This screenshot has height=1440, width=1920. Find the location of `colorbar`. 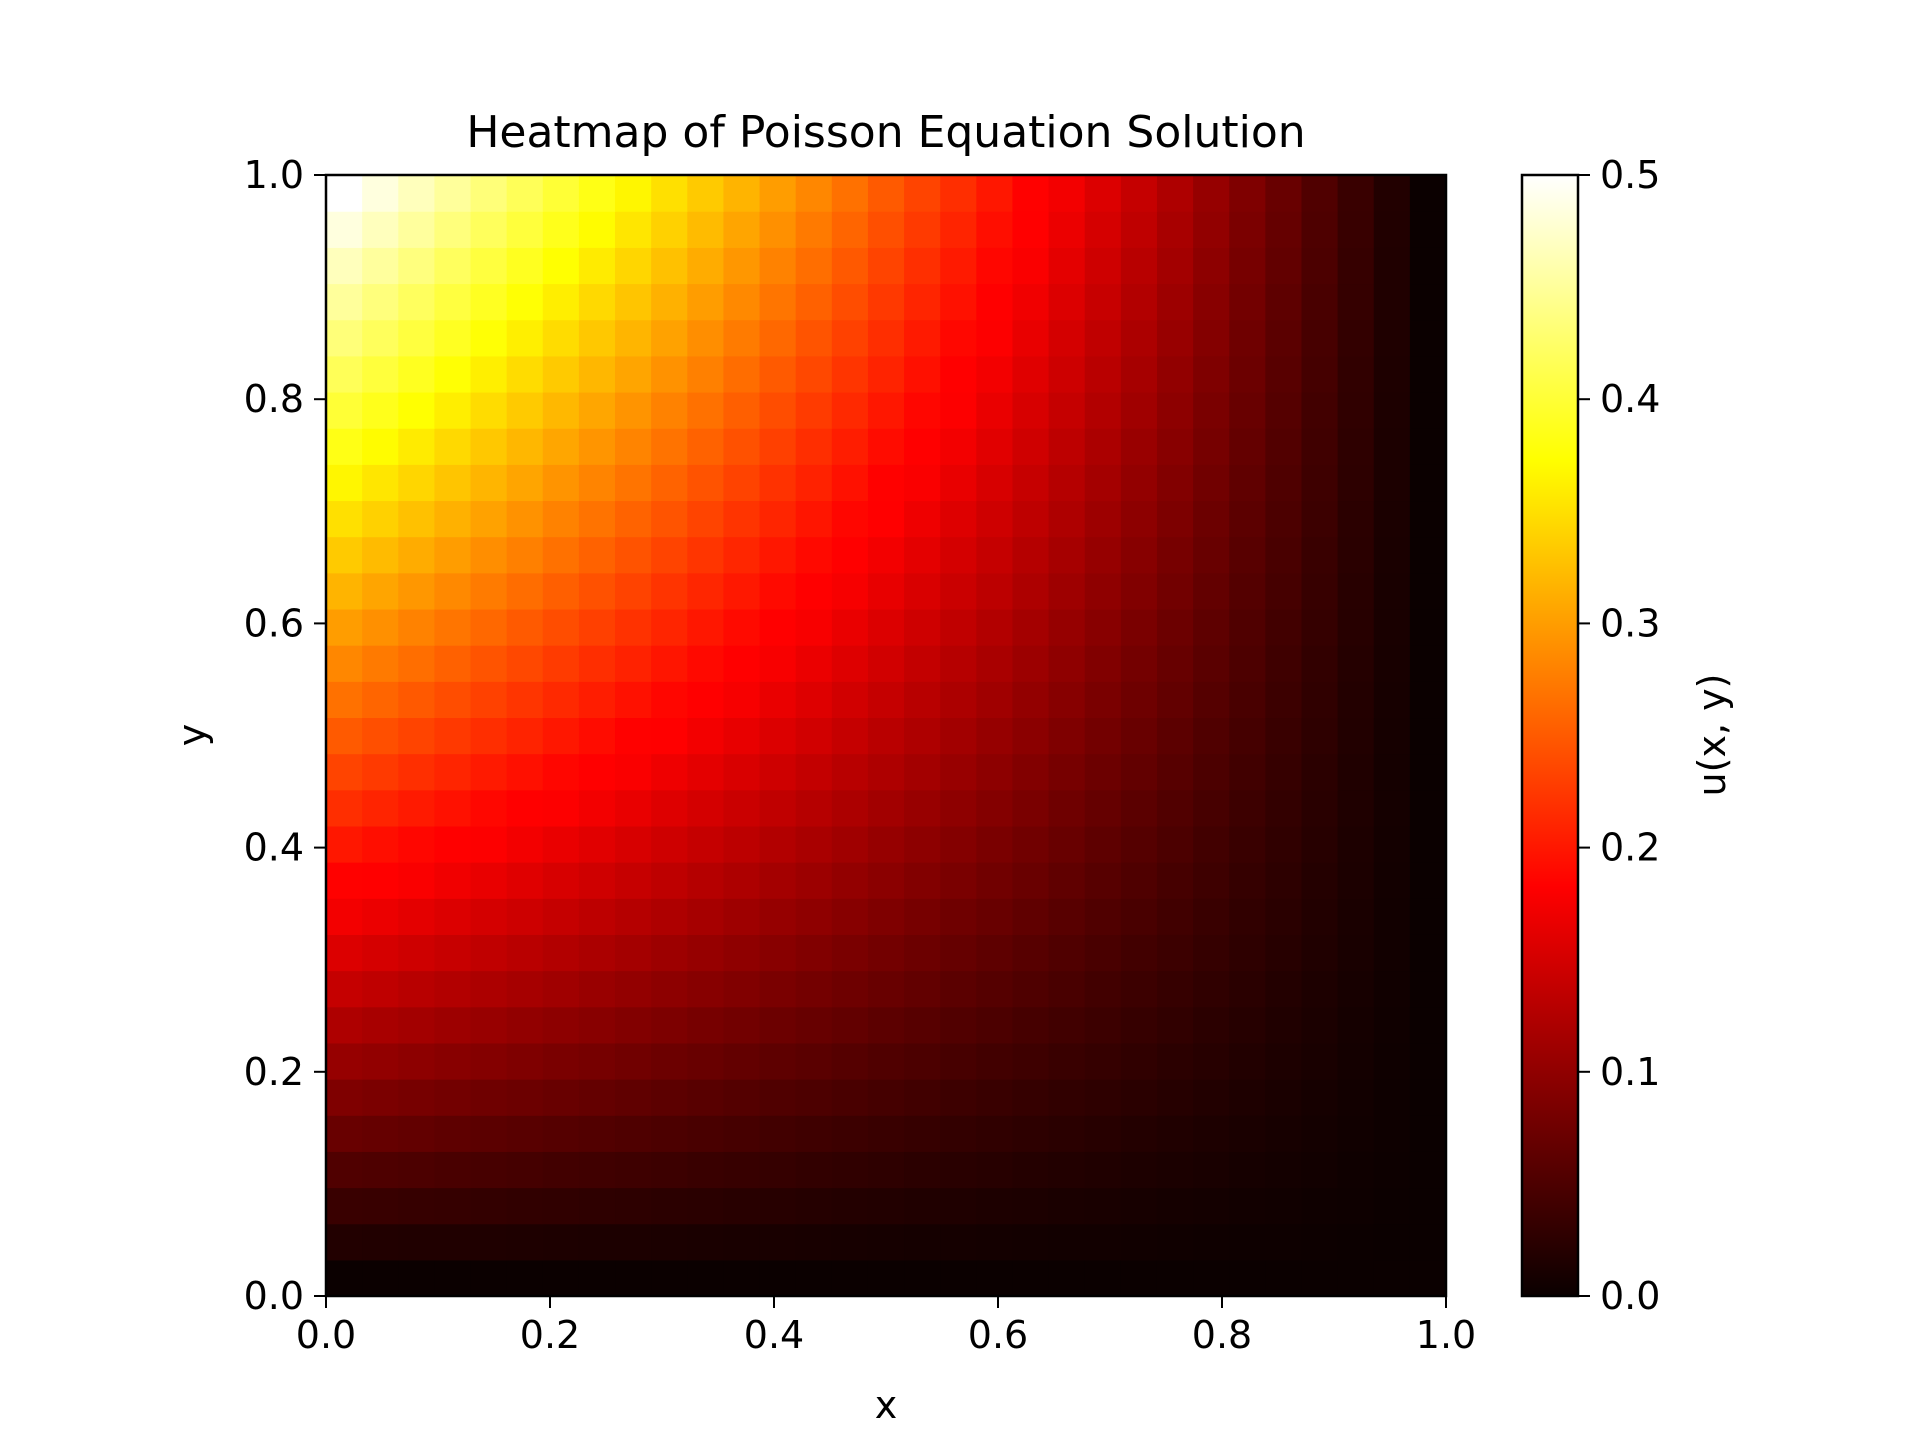

colorbar is located at coordinates (1550, 735).